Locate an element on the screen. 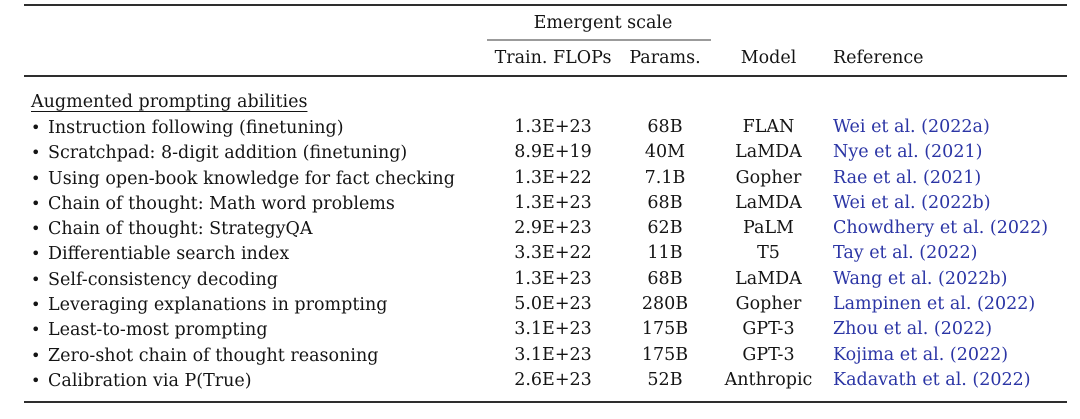 Image resolution: width=1080 pixels, height=419 pixels. col-header-ability-spacer is located at coordinates (257, 58).